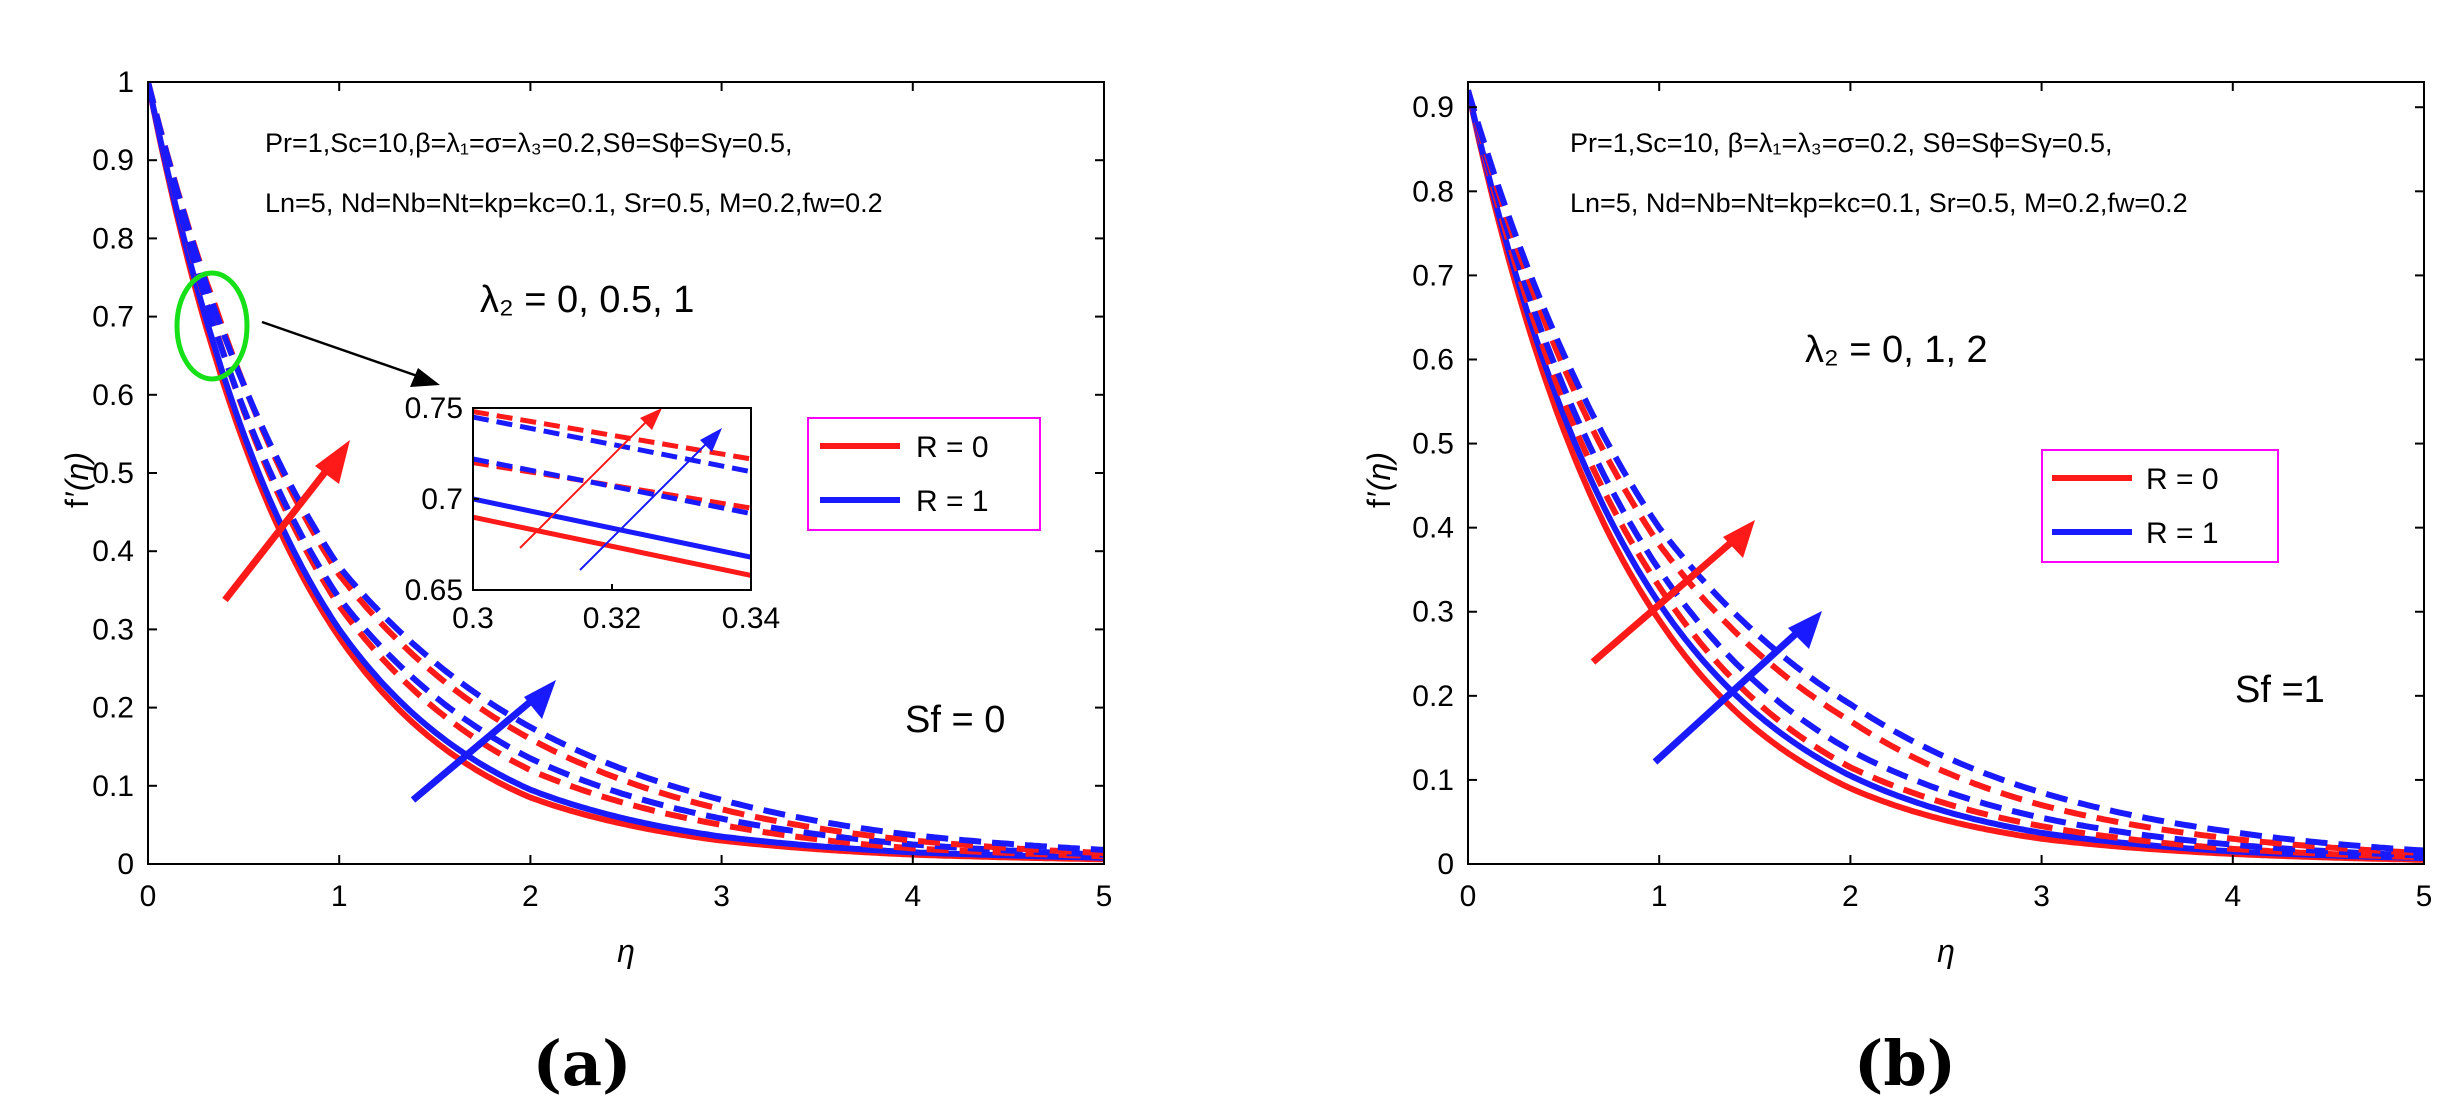 The width and height of the screenshot is (2456, 1113). Describe the element at coordinates (2280, 690) in the screenshot. I see `panel-b-sf-label: Sf =1` at that location.